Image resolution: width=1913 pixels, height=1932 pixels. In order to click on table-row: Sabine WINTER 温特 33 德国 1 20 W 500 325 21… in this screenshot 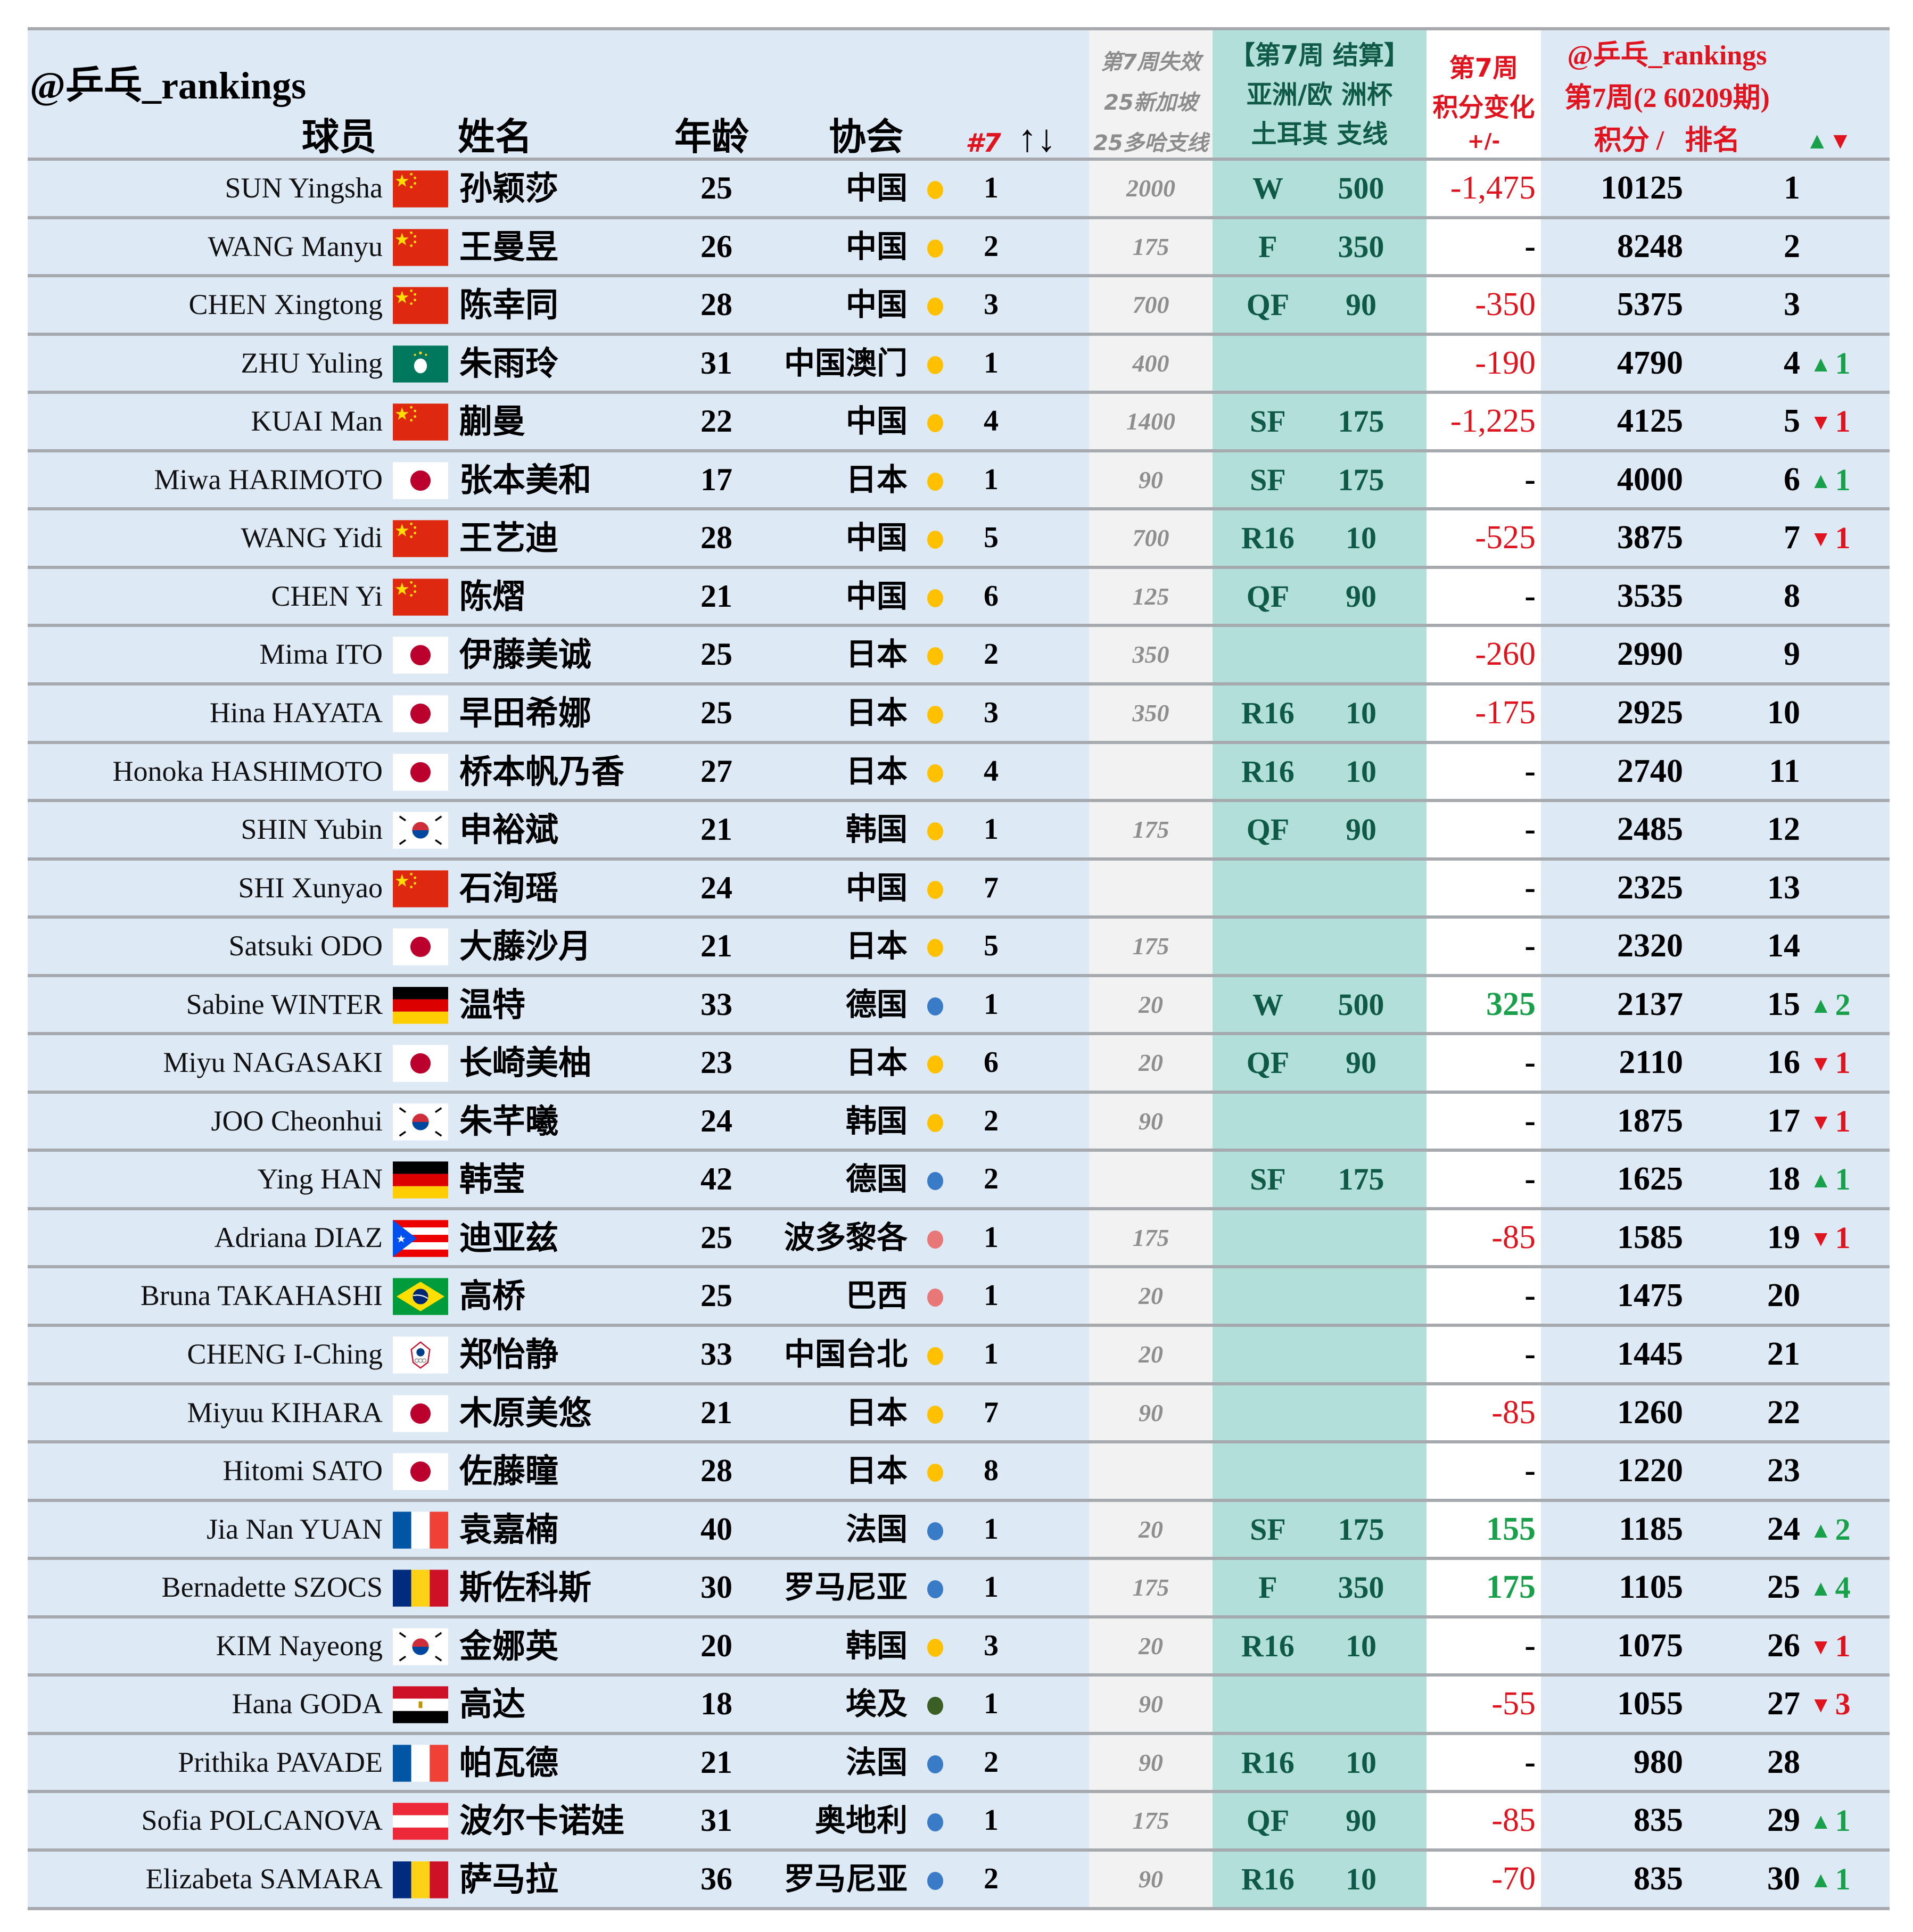, I will do `click(959, 1006)`.